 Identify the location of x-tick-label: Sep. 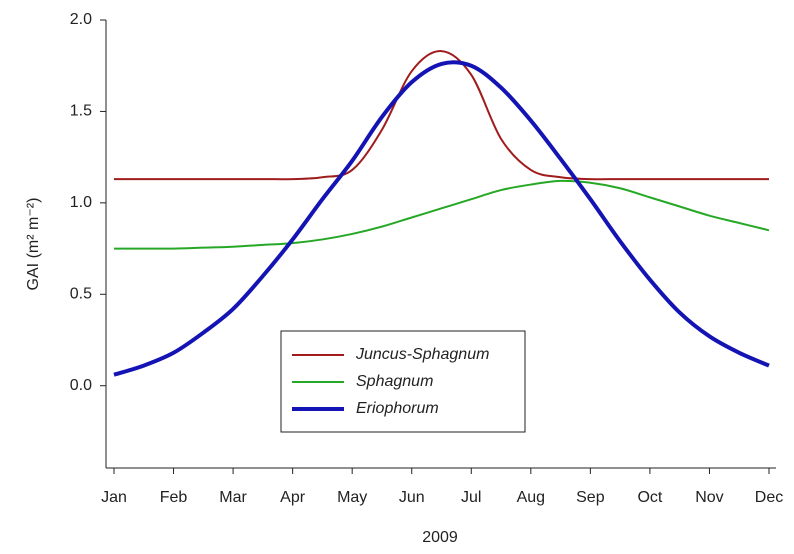
(590, 497).